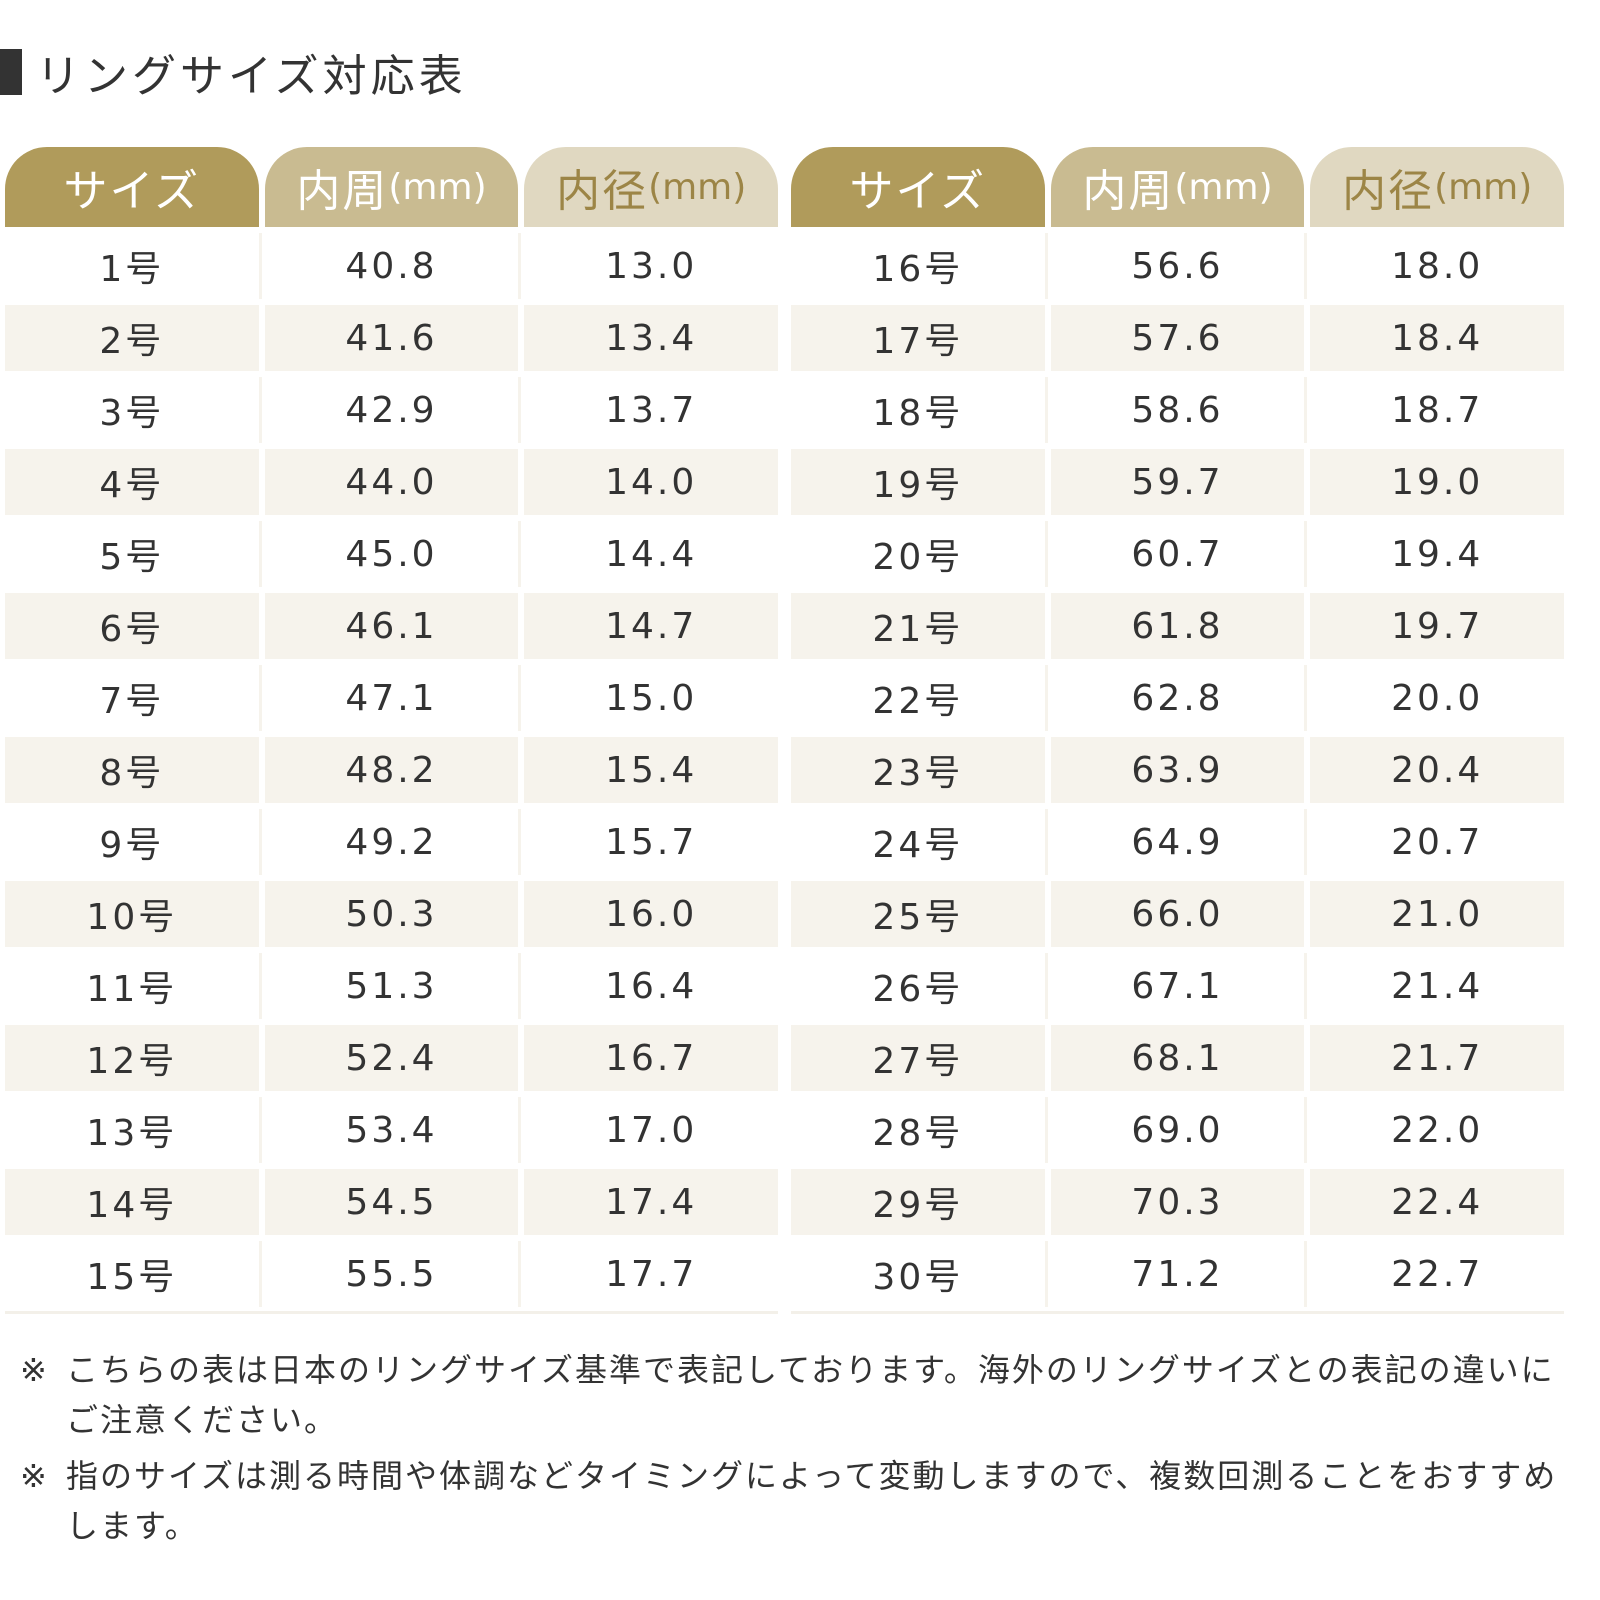 This screenshot has width=1600, height=1600. I want to click on table-row: 9号 49.2 15.7, so click(392, 842).